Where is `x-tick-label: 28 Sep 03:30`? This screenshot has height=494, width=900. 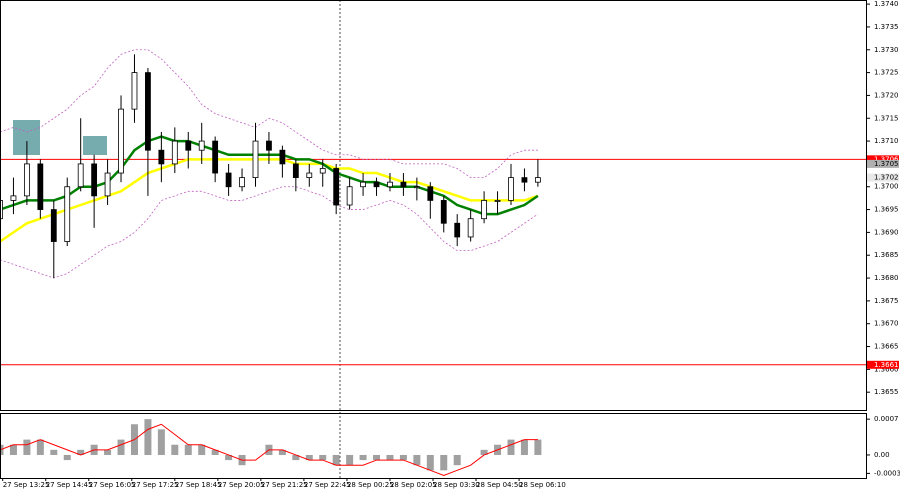 x-tick-label: 28 Sep 03:30 is located at coordinates (456, 485).